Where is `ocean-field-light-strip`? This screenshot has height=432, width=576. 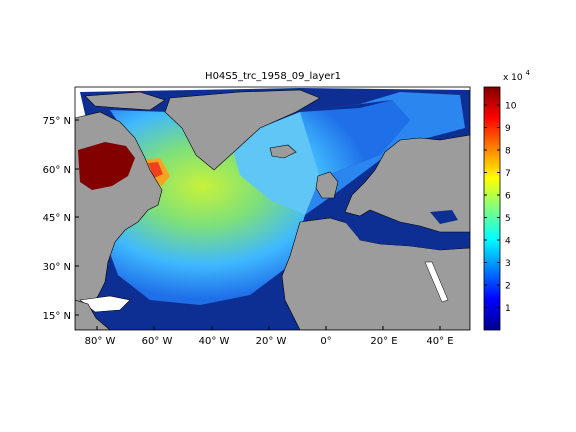 ocean-field-light-strip is located at coordinates (275, 163).